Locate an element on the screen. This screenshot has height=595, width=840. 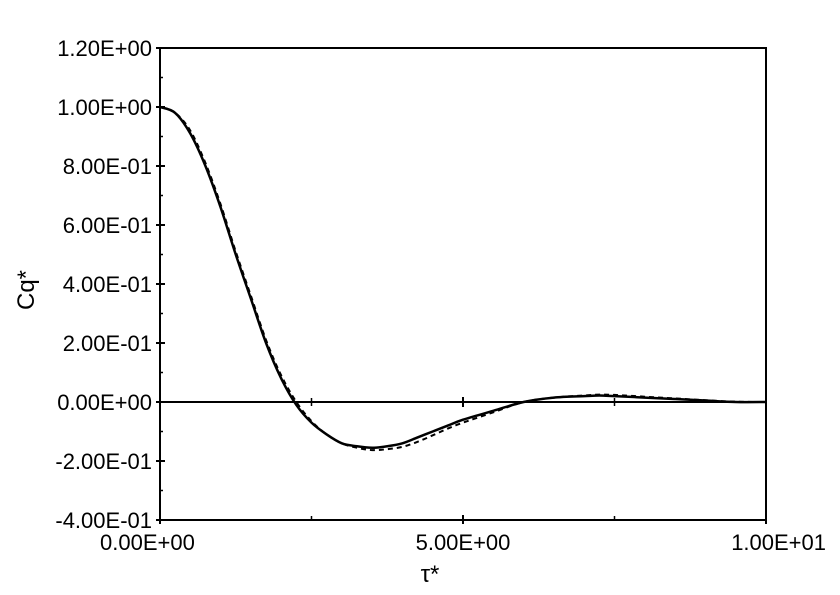
y-tick-label: 0.00E+00 is located at coordinates (104, 402).